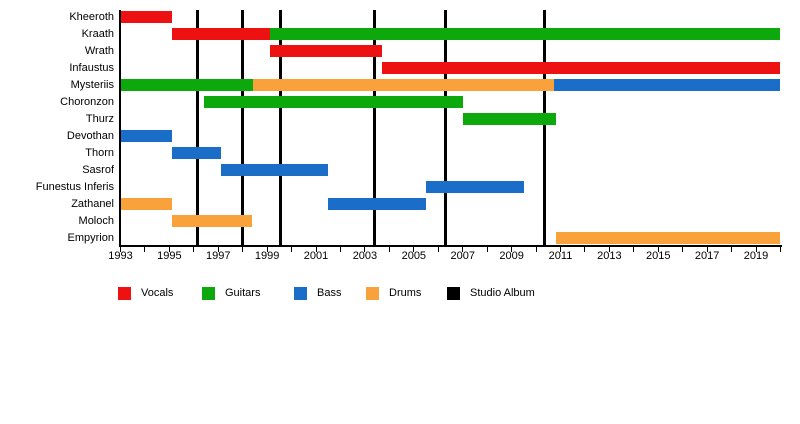 This screenshot has width=800, height=424. What do you see at coordinates (609, 256) in the screenshot?
I see `axis-year-label: 2013` at bounding box center [609, 256].